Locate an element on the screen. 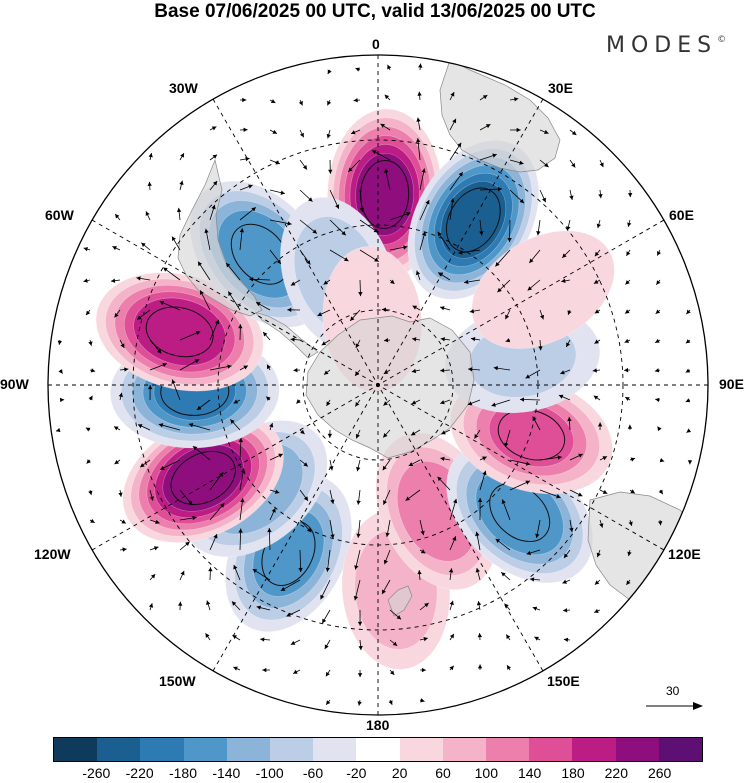  lon-label-90w: 90W is located at coordinates (14, 384).